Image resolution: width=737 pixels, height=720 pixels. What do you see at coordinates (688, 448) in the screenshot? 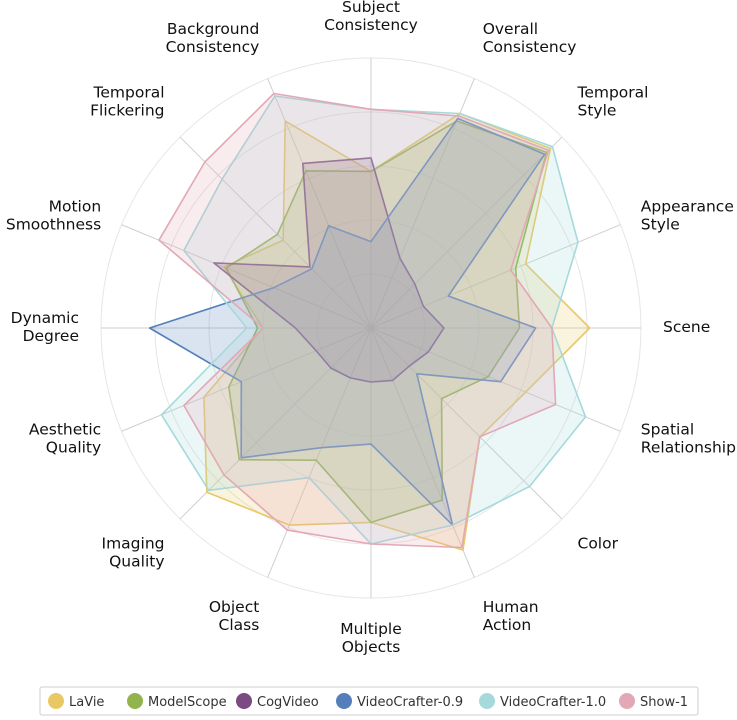
I see `axis-label-line: Relationship` at bounding box center [688, 448].